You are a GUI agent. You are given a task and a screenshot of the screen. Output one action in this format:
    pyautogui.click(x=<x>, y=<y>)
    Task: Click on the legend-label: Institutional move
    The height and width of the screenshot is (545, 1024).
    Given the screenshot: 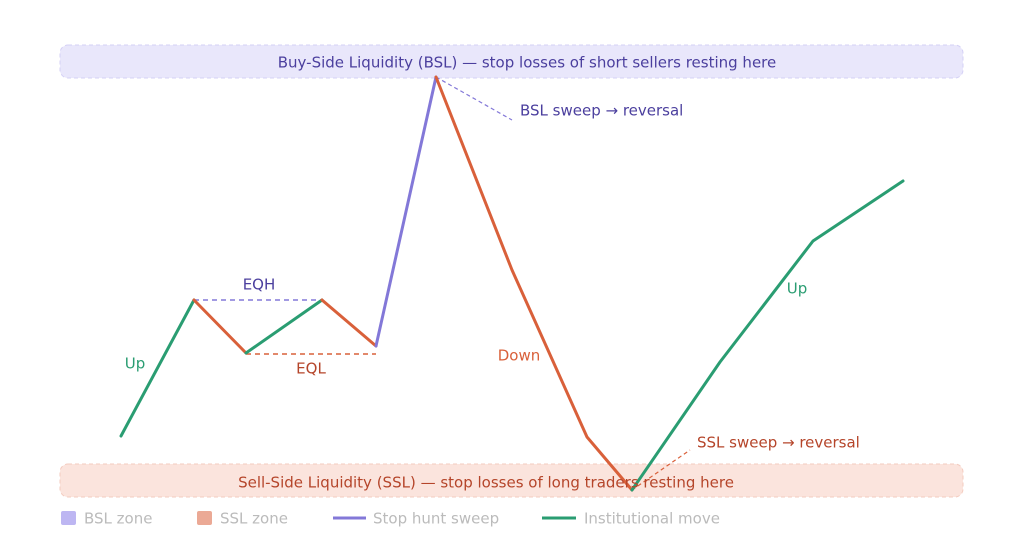 What is the action you would take?
    pyautogui.click(x=652, y=519)
    